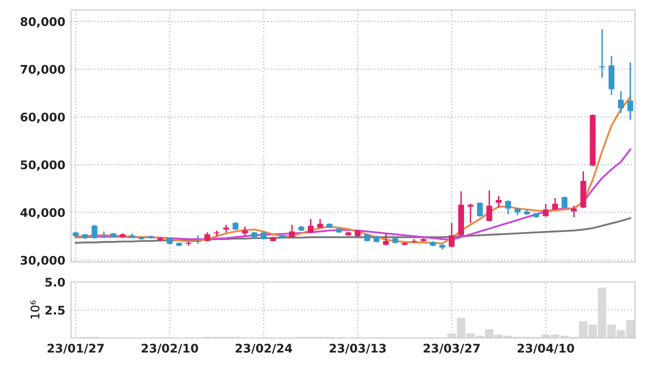 This screenshot has height=366, width=645. Describe the element at coordinates (42, 70) in the screenshot. I see `y-tick-label: 70,000` at that location.